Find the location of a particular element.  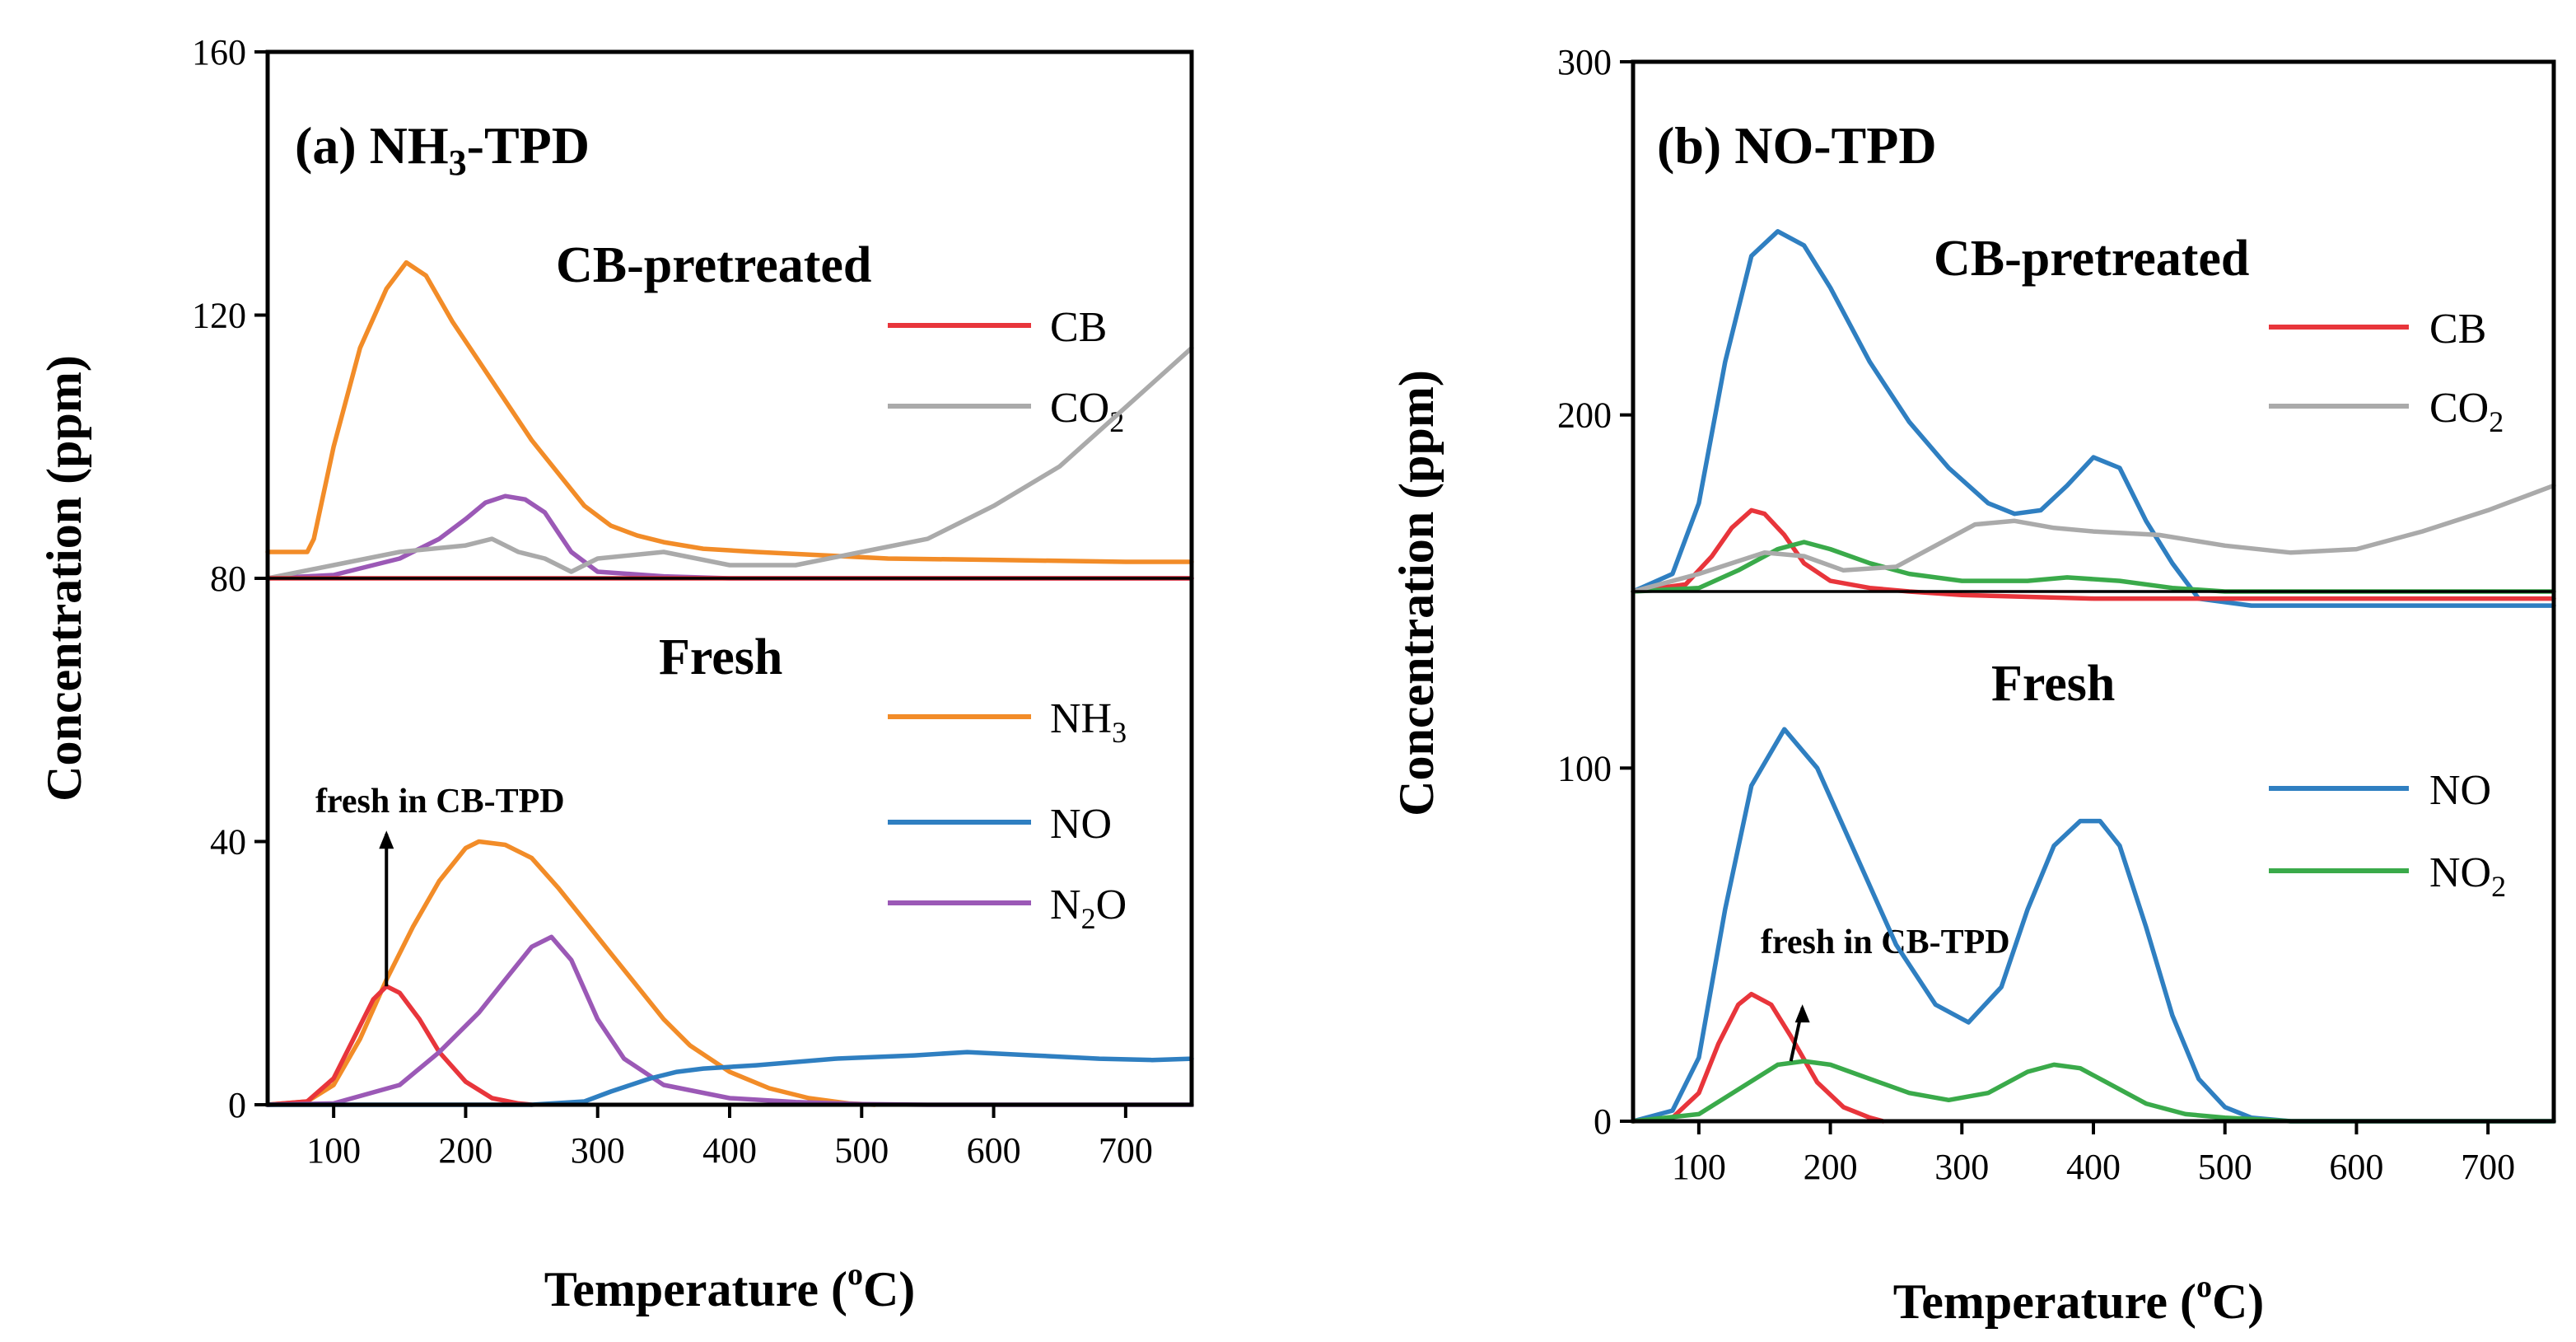

panel-a-legend-label-n2o: N2O is located at coordinates (1088, 908).